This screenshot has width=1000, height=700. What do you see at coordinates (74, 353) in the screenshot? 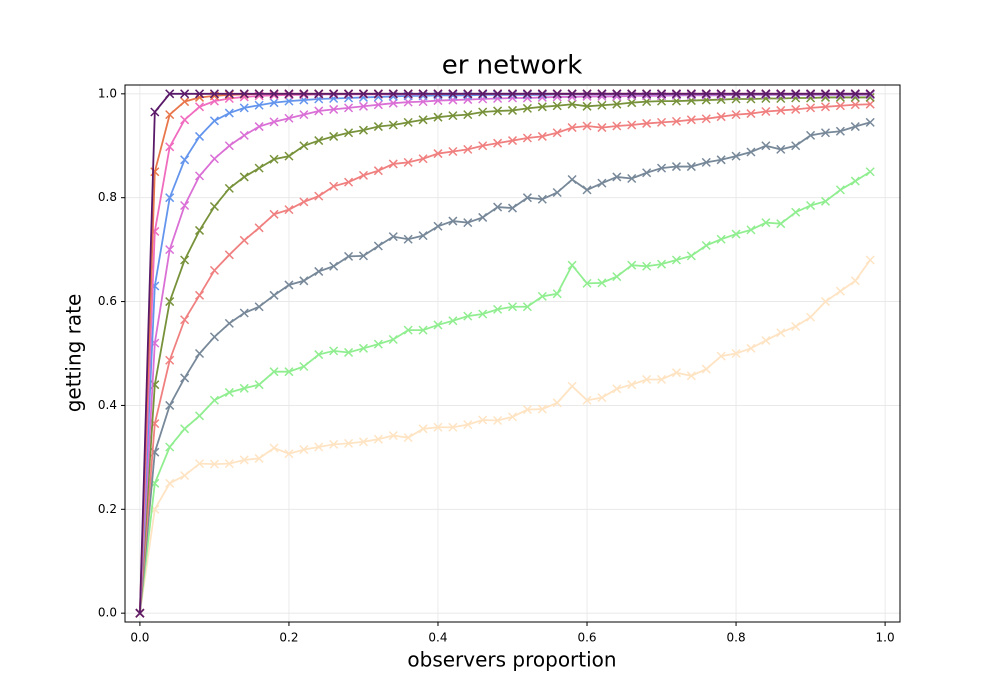
I see `y-axis-label: getting rate` at bounding box center [74, 353].